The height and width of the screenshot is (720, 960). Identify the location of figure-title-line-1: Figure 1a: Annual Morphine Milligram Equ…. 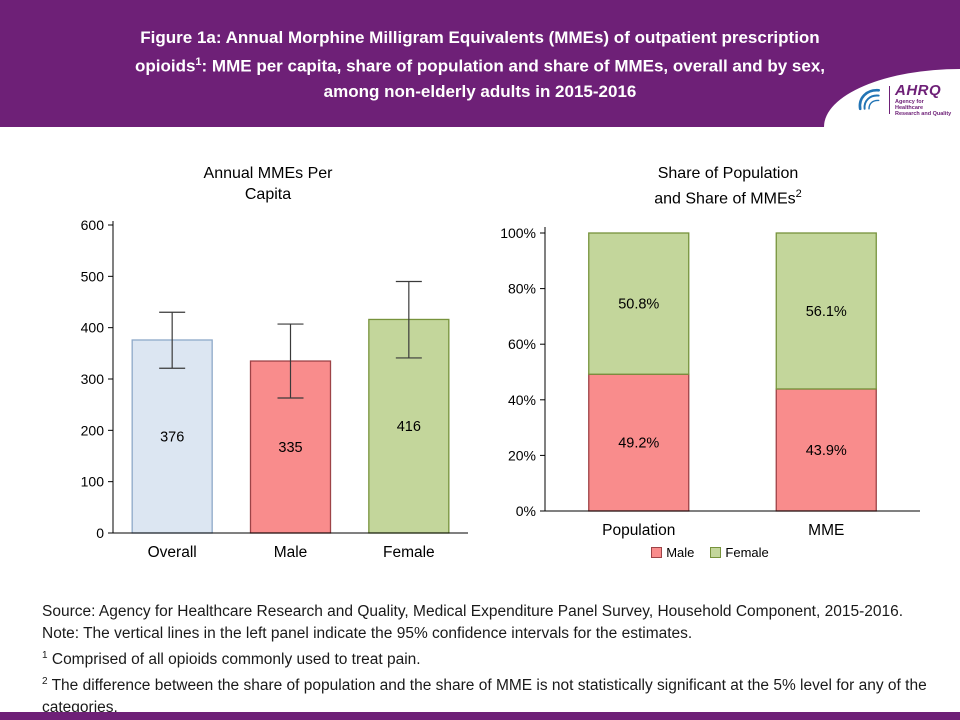
(480, 37).